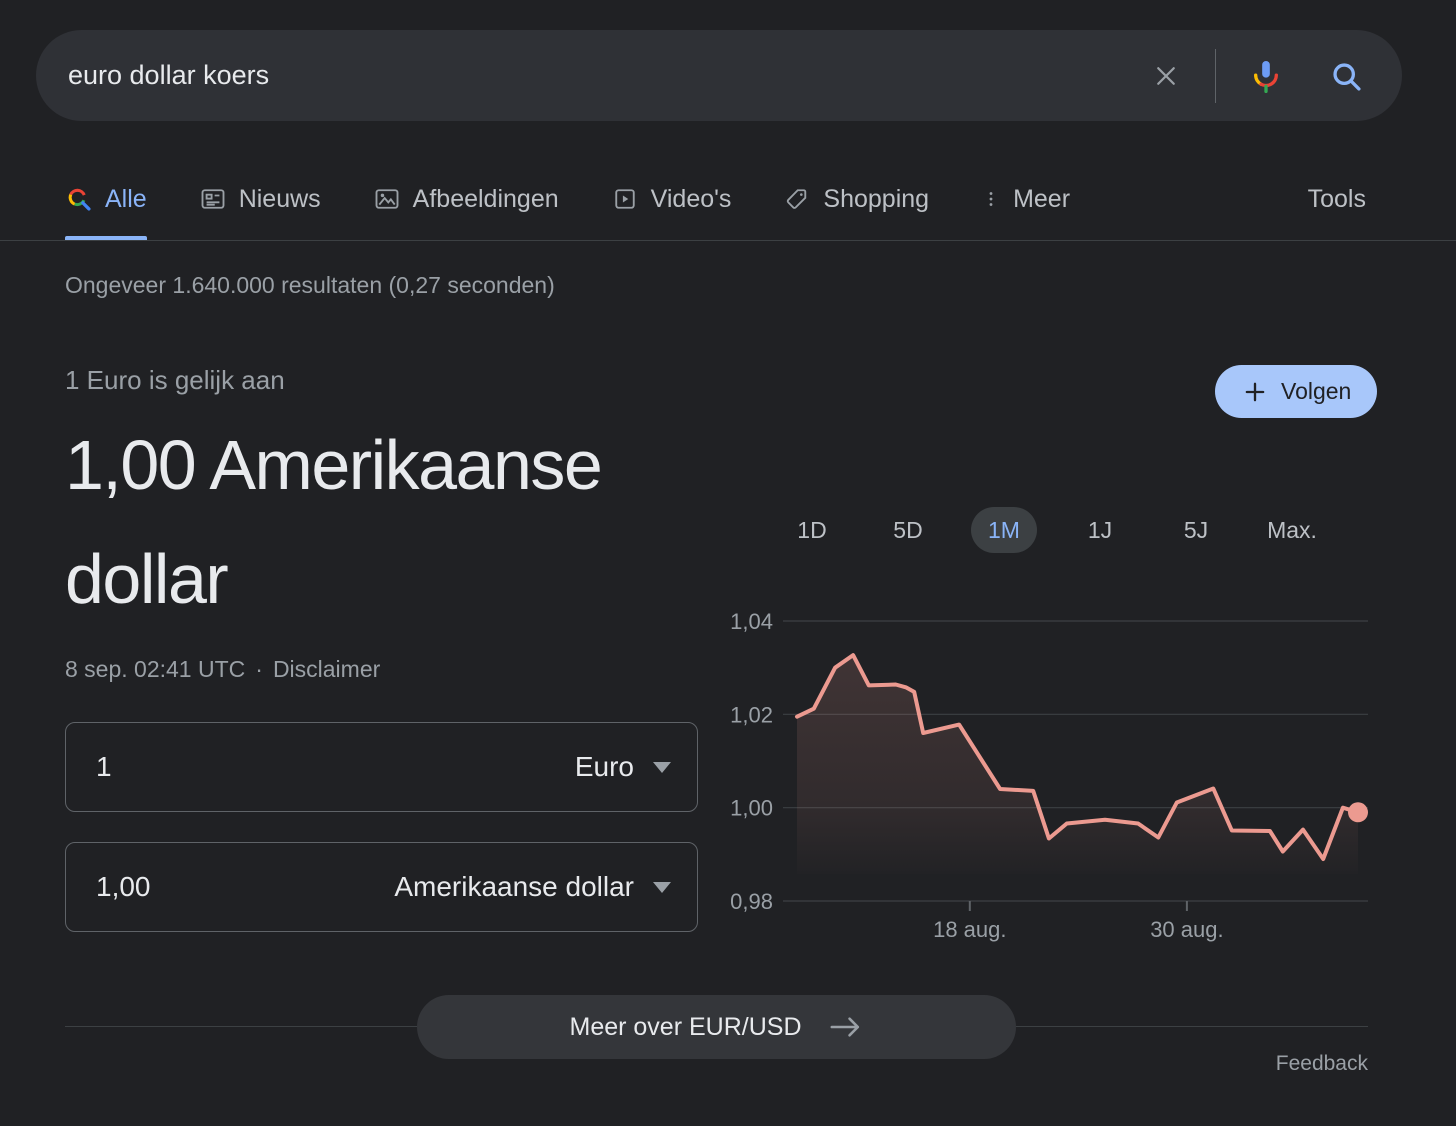 Image resolution: width=1456 pixels, height=1126 pixels. What do you see at coordinates (1336, 198) in the screenshot?
I see `tab-tools: Tools` at bounding box center [1336, 198].